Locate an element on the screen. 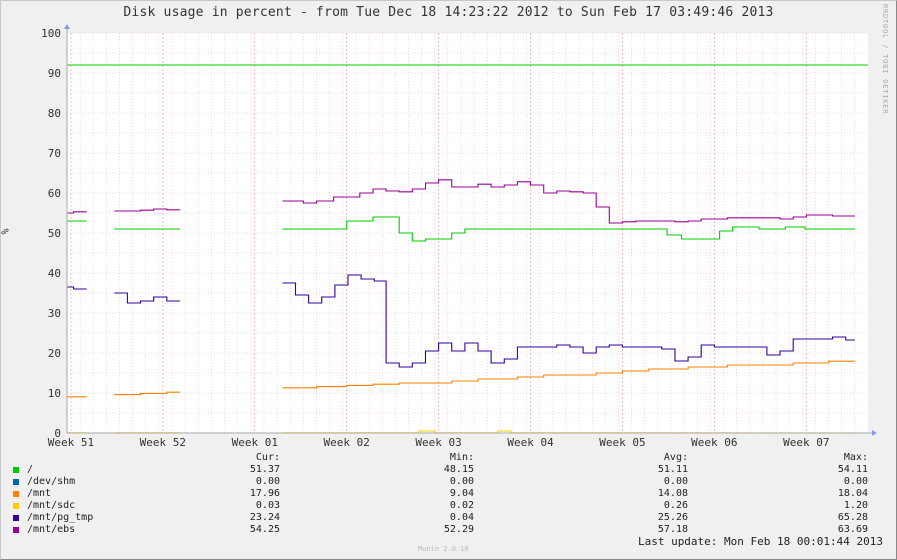  legend-value-cur: 23.24 is located at coordinates (264, 517).